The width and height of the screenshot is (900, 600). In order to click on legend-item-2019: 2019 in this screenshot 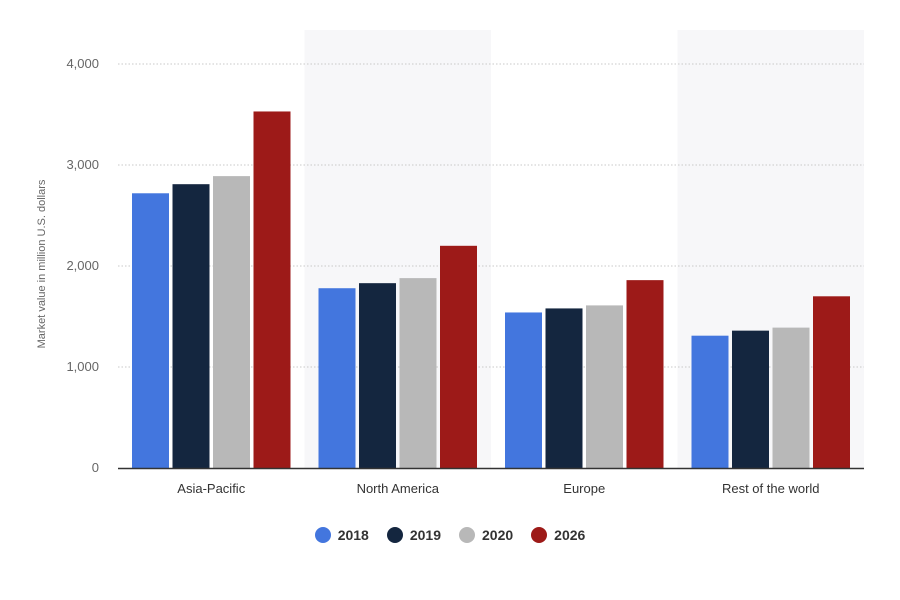, I will do `click(413, 535)`.